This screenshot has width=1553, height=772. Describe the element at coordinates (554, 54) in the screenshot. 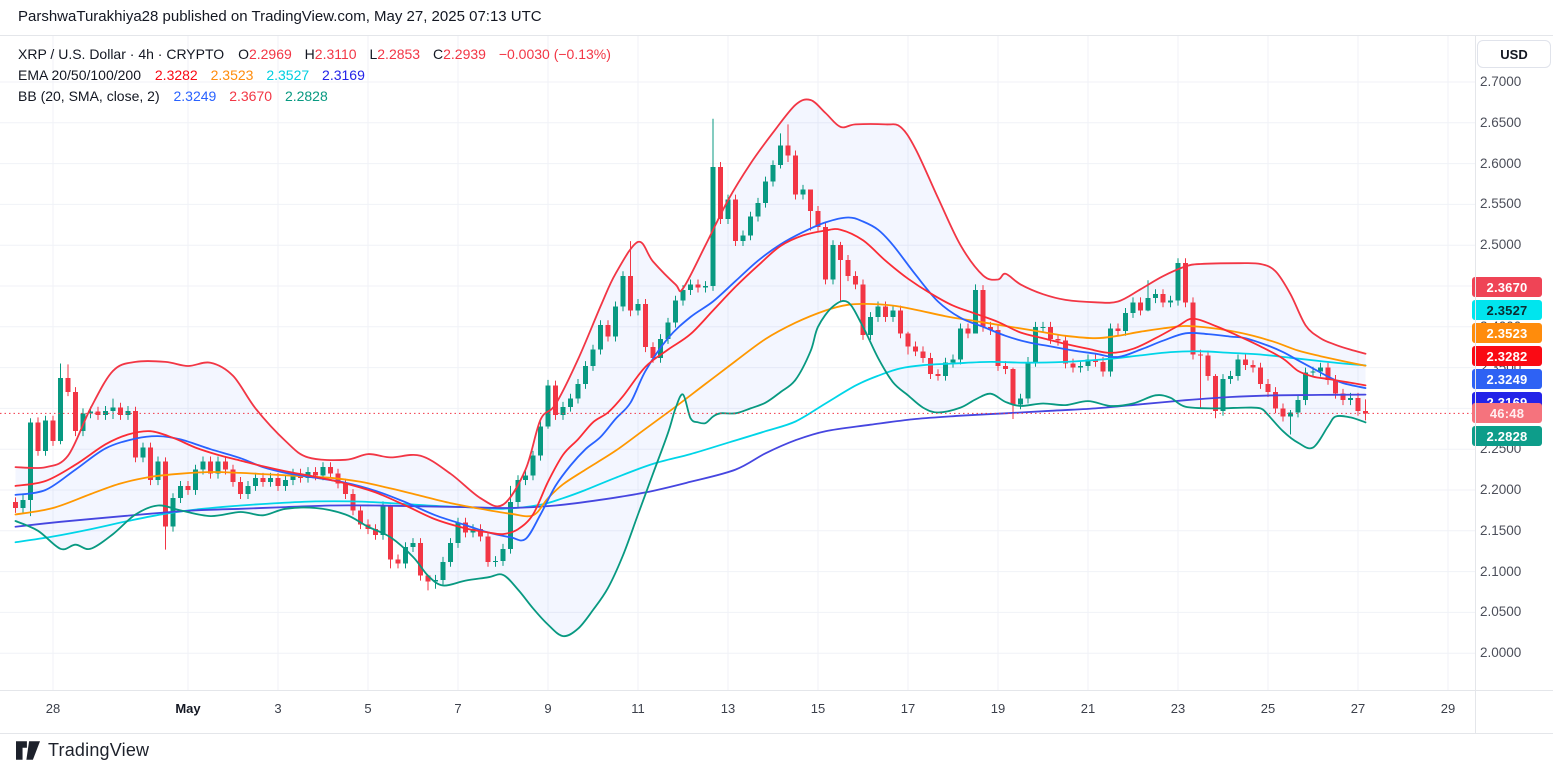

I see `change-value: −0.0030 (−0.13%)` at that location.